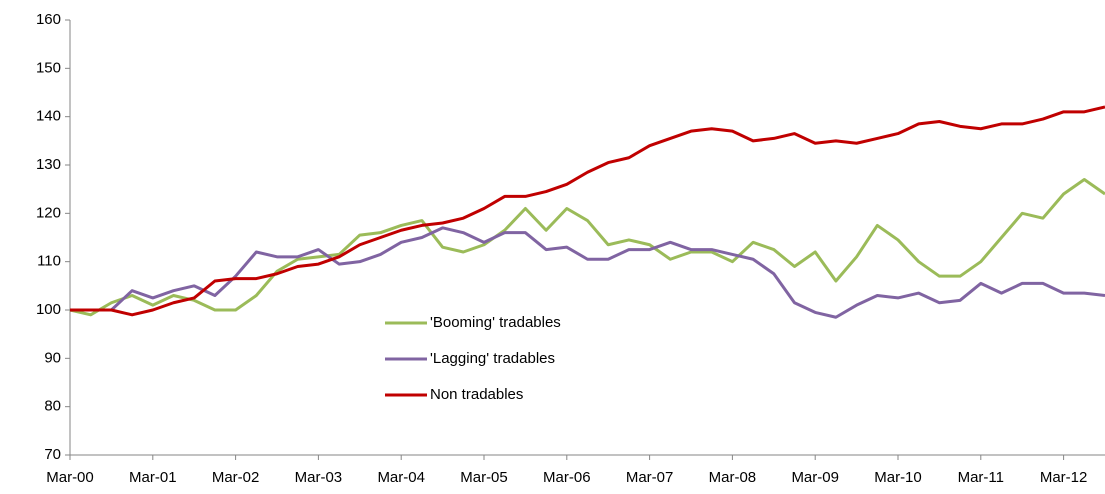 The width and height of the screenshot is (1105, 494). Describe the element at coordinates (476, 394) in the screenshot. I see `legend-label: Non tradables` at that location.